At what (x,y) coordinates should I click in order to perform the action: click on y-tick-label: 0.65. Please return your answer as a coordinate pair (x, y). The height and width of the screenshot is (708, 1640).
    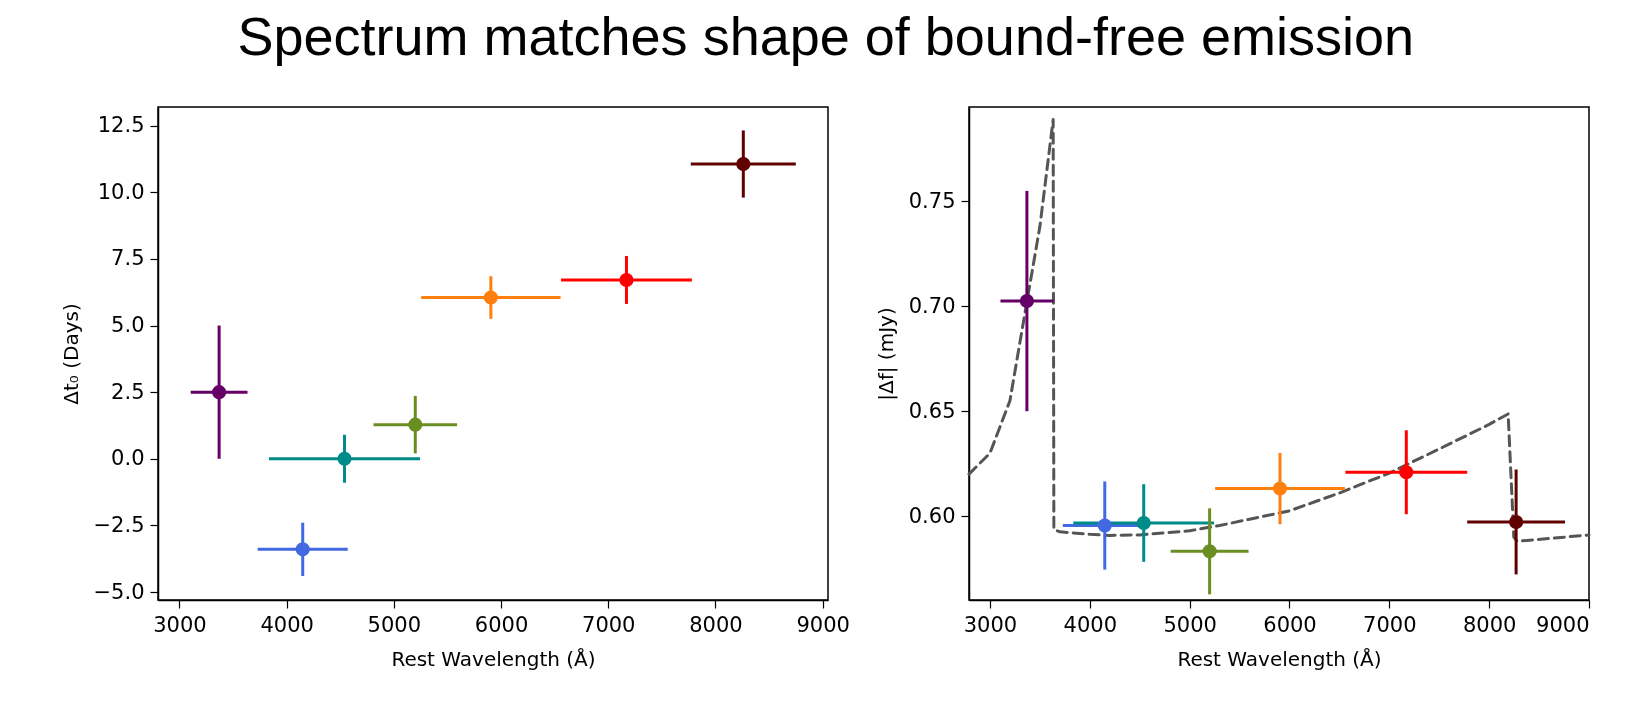
    Looking at the image, I should click on (932, 410).